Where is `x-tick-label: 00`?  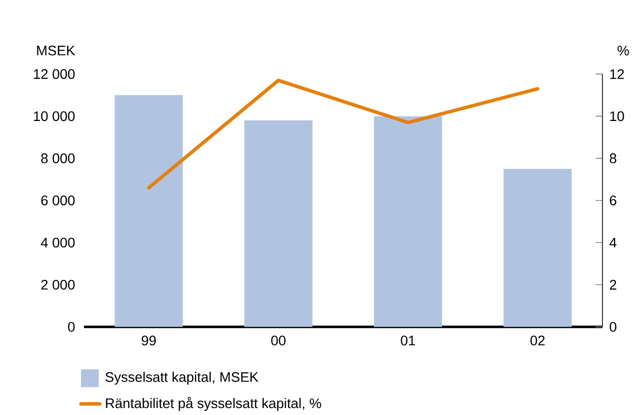
x-tick-label: 00 is located at coordinates (278, 341).